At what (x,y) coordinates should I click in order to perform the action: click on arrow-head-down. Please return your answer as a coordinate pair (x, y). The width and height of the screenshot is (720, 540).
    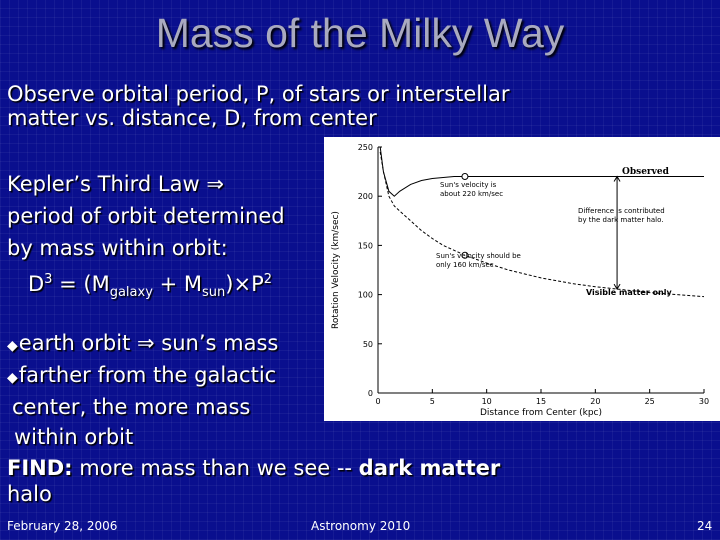
    Looking at the image, I should click on (617, 287).